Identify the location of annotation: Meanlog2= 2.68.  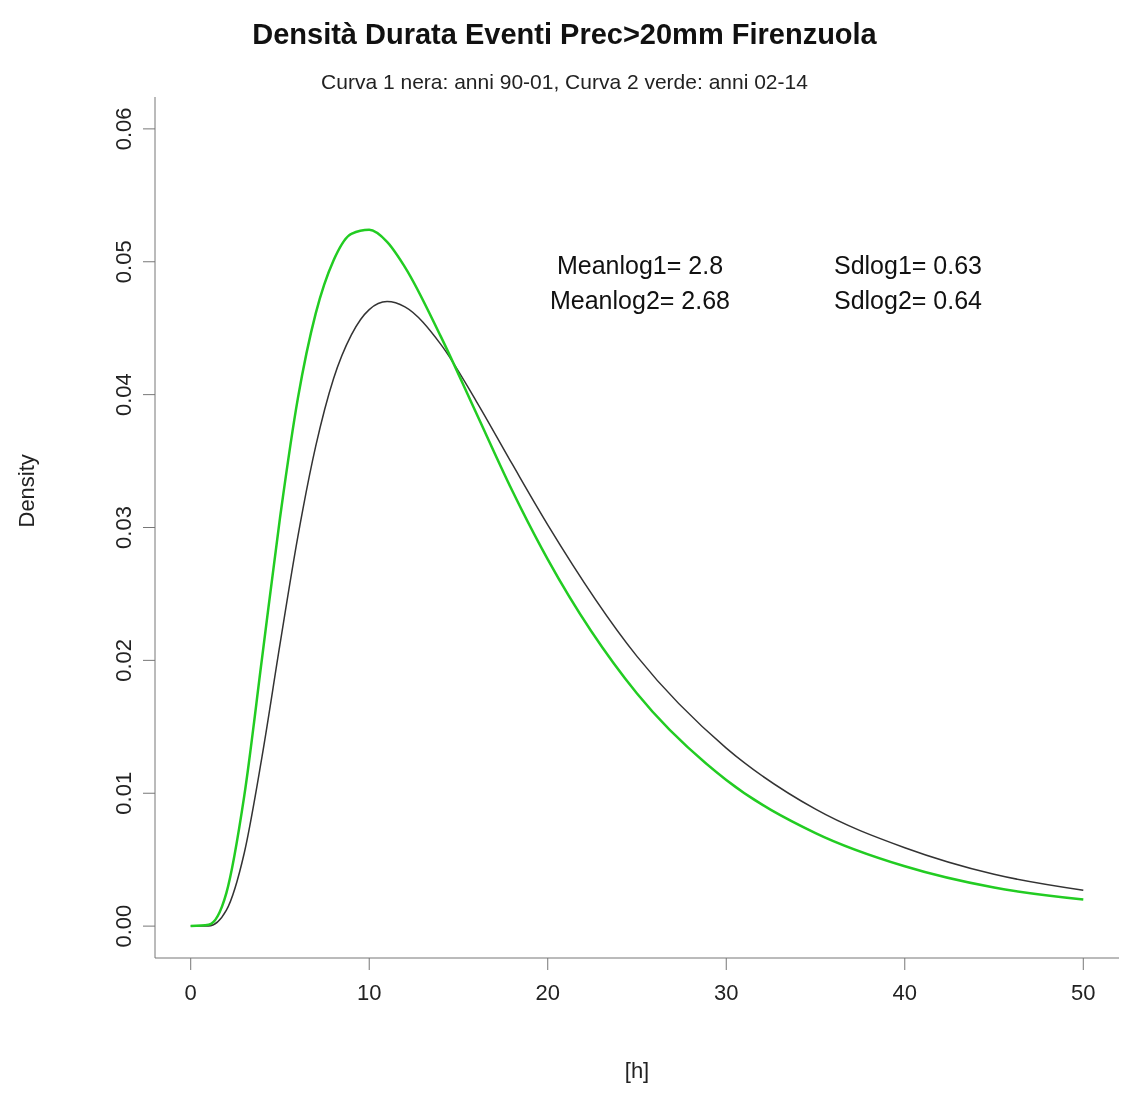
(640, 300).